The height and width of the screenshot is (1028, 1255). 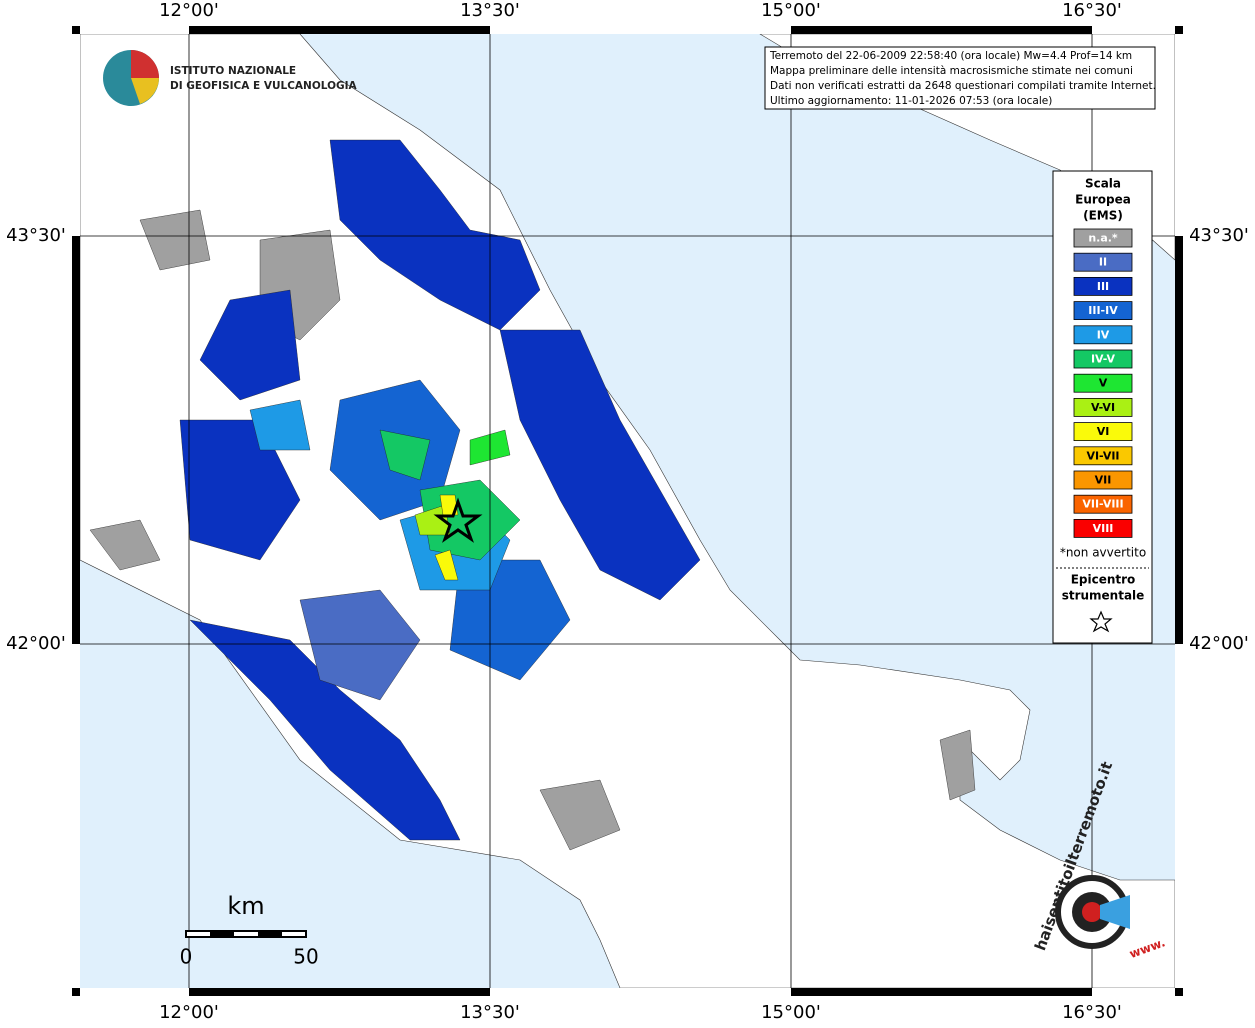 I want to click on legend-epicenter: strumentale, so click(x=1103, y=596).